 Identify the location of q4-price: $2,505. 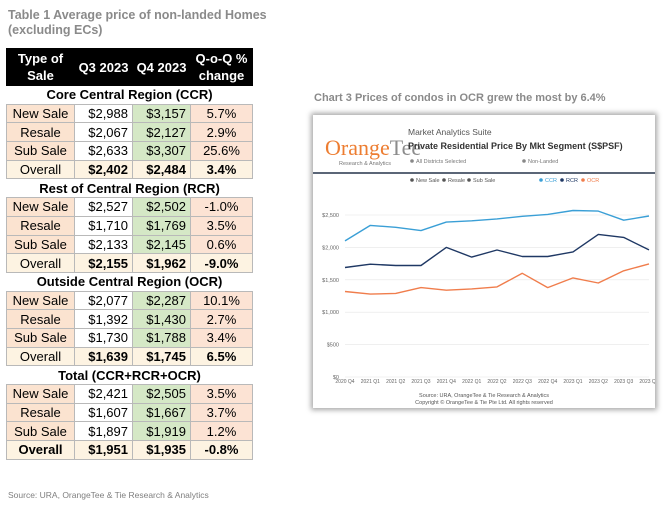
(161, 394).